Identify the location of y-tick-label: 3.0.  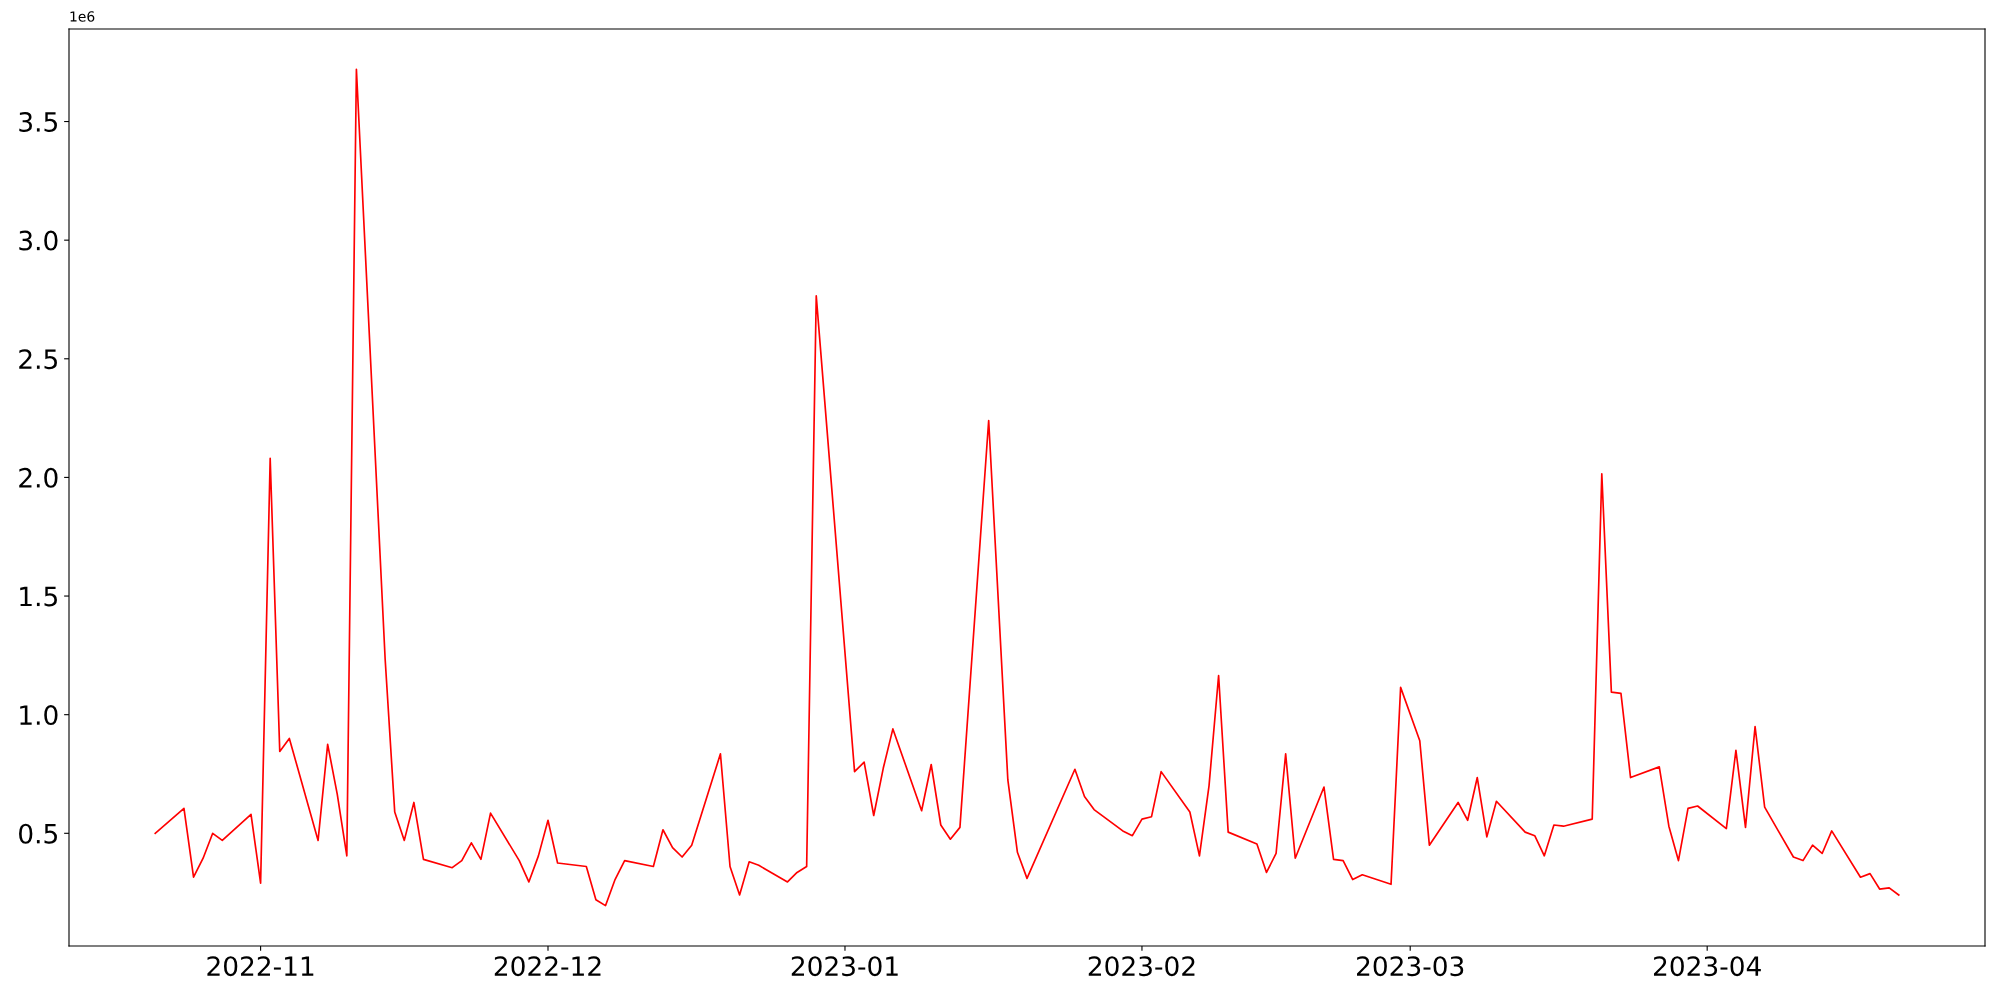
(38, 240).